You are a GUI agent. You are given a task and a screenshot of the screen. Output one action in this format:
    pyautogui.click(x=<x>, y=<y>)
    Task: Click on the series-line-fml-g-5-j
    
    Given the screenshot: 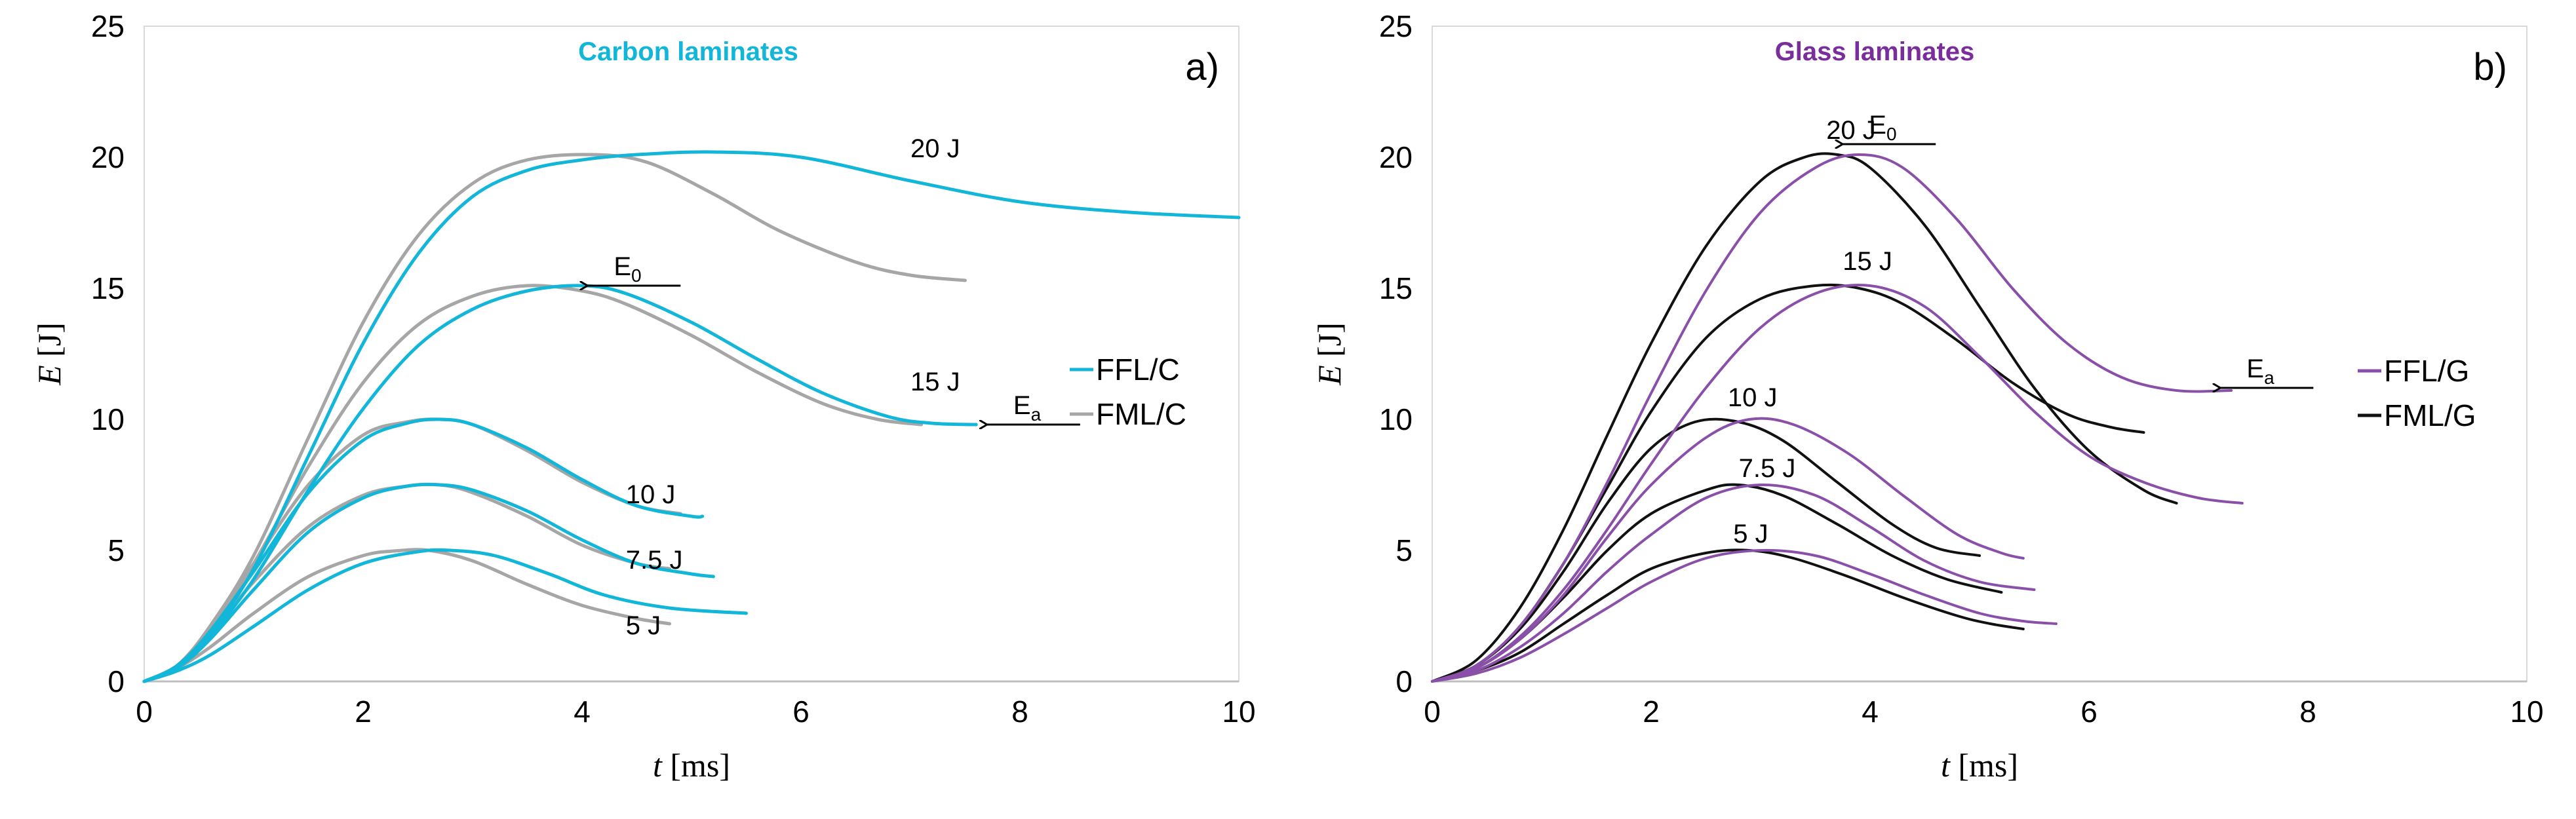 What is the action you would take?
    pyautogui.click(x=1728, y=615)
    